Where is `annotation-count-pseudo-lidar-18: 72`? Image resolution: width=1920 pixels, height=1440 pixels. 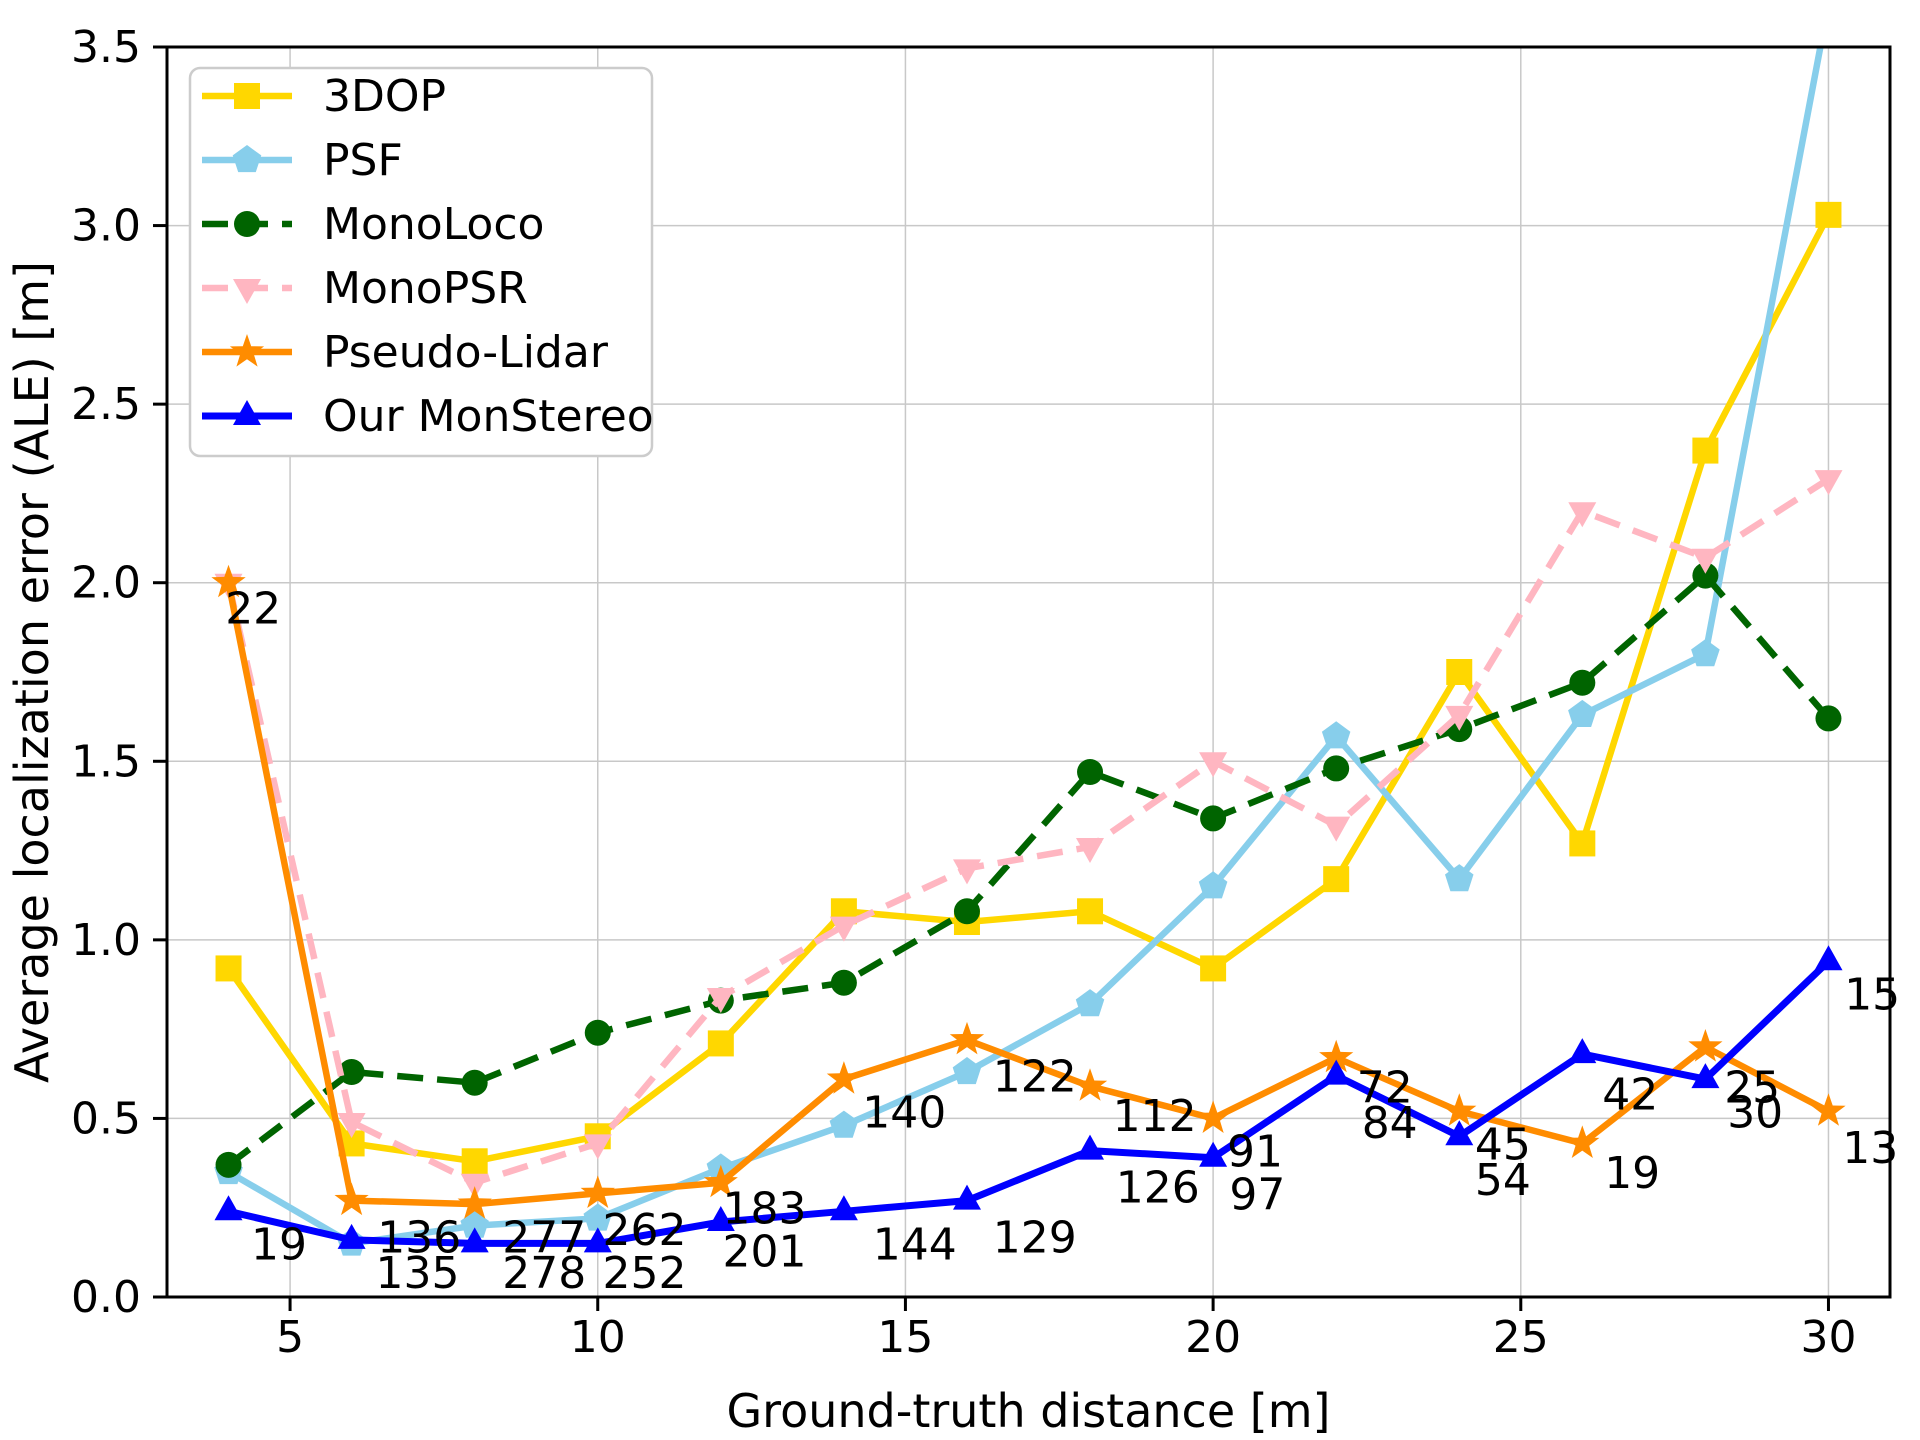
annotation-count-pseudo-lidar-18: 72 is located at coordinates (1385, 1087).